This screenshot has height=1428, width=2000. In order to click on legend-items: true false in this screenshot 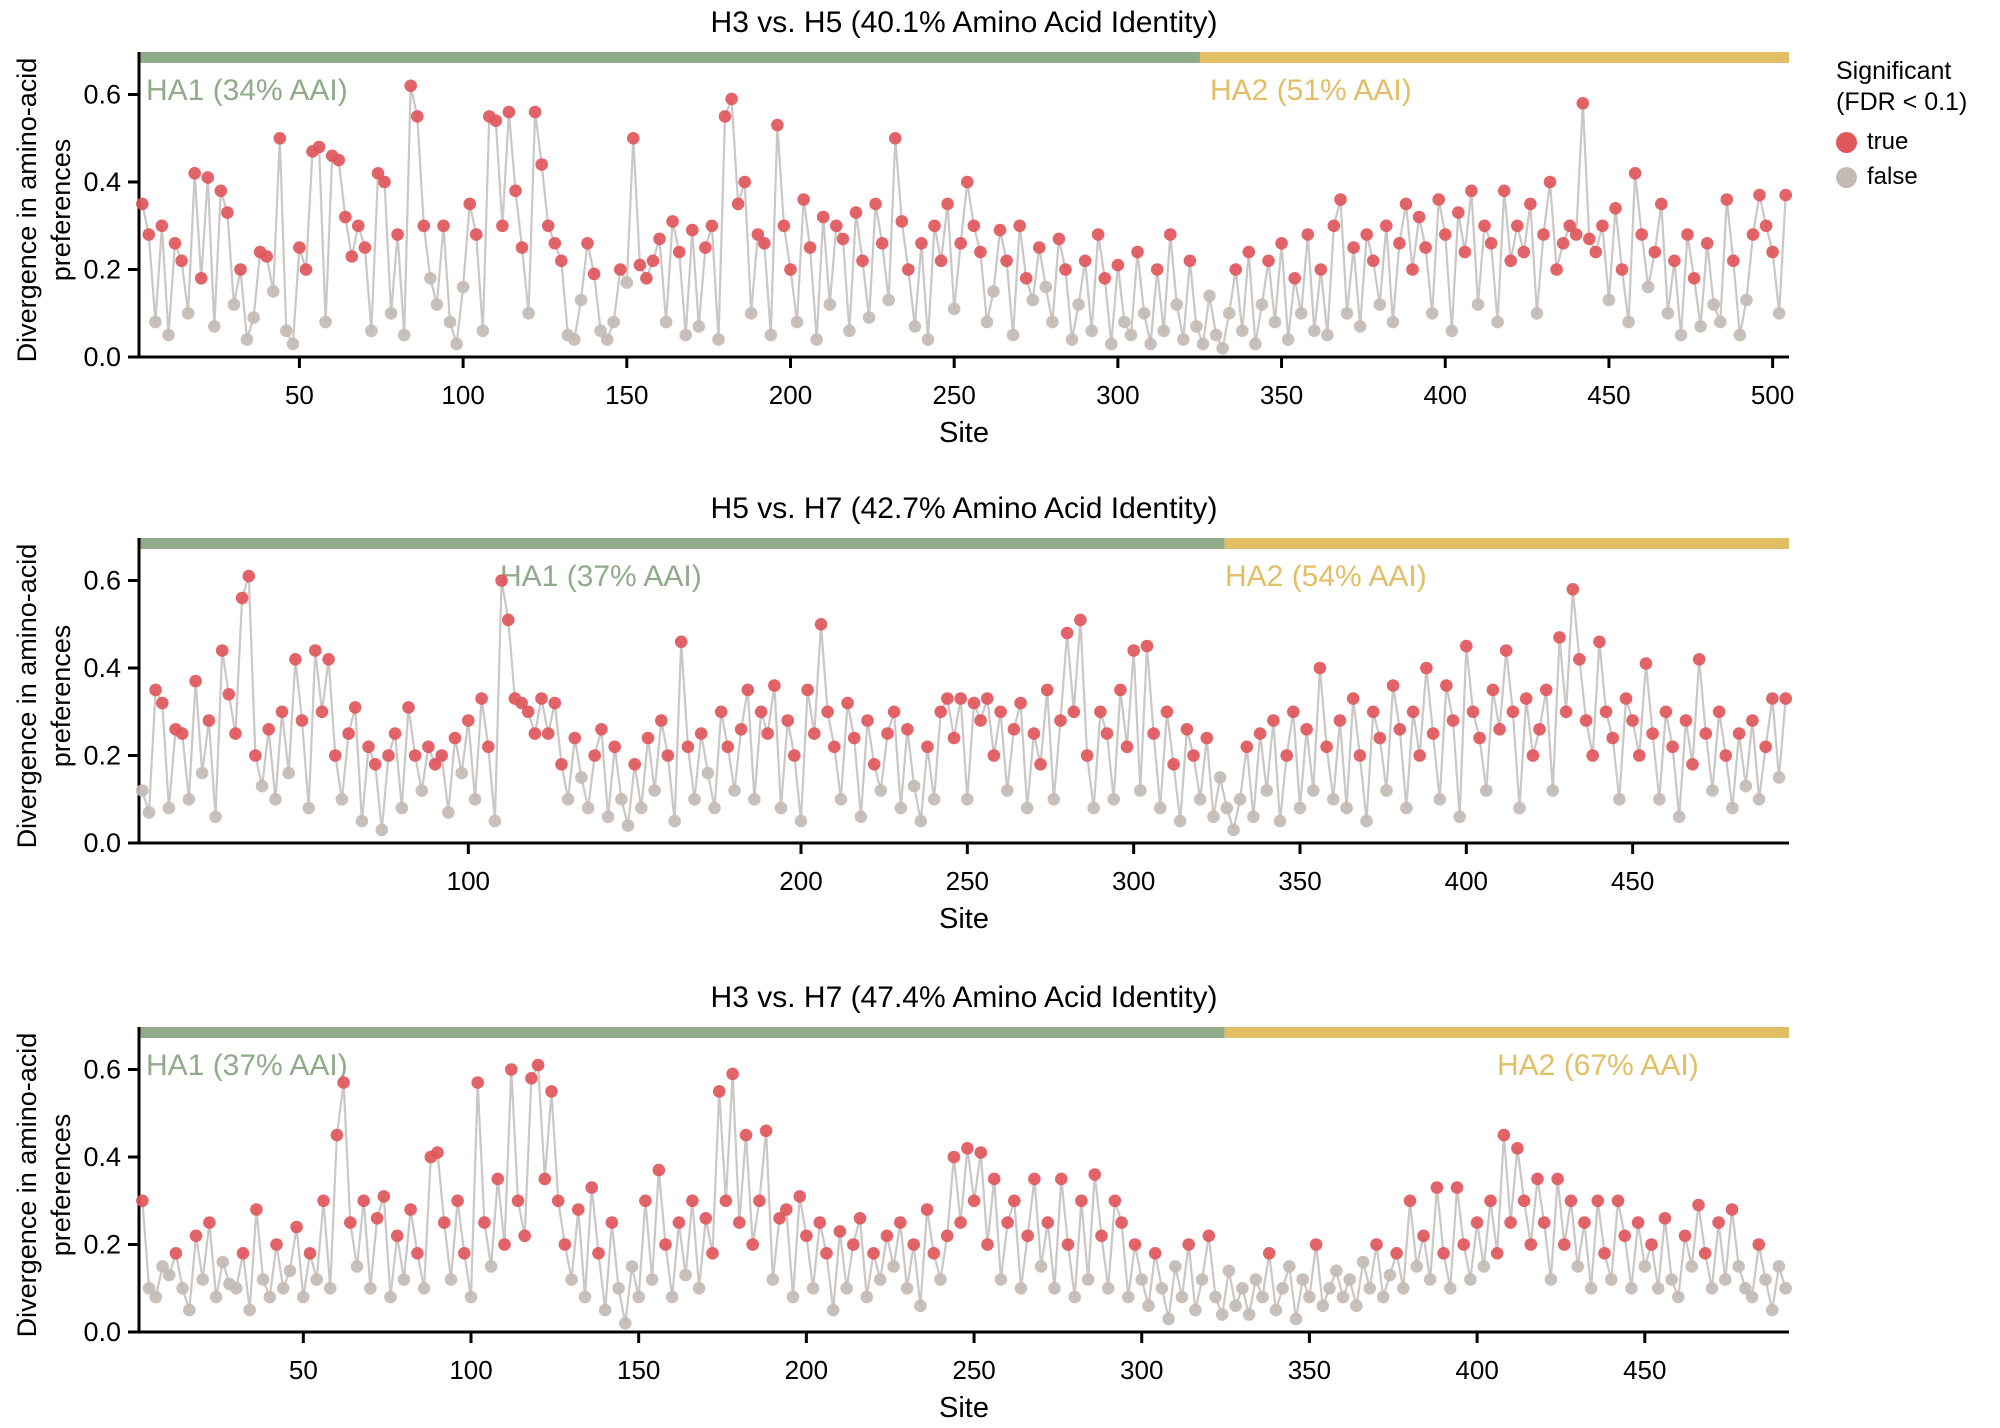, I will do `click(1917, 159)`.